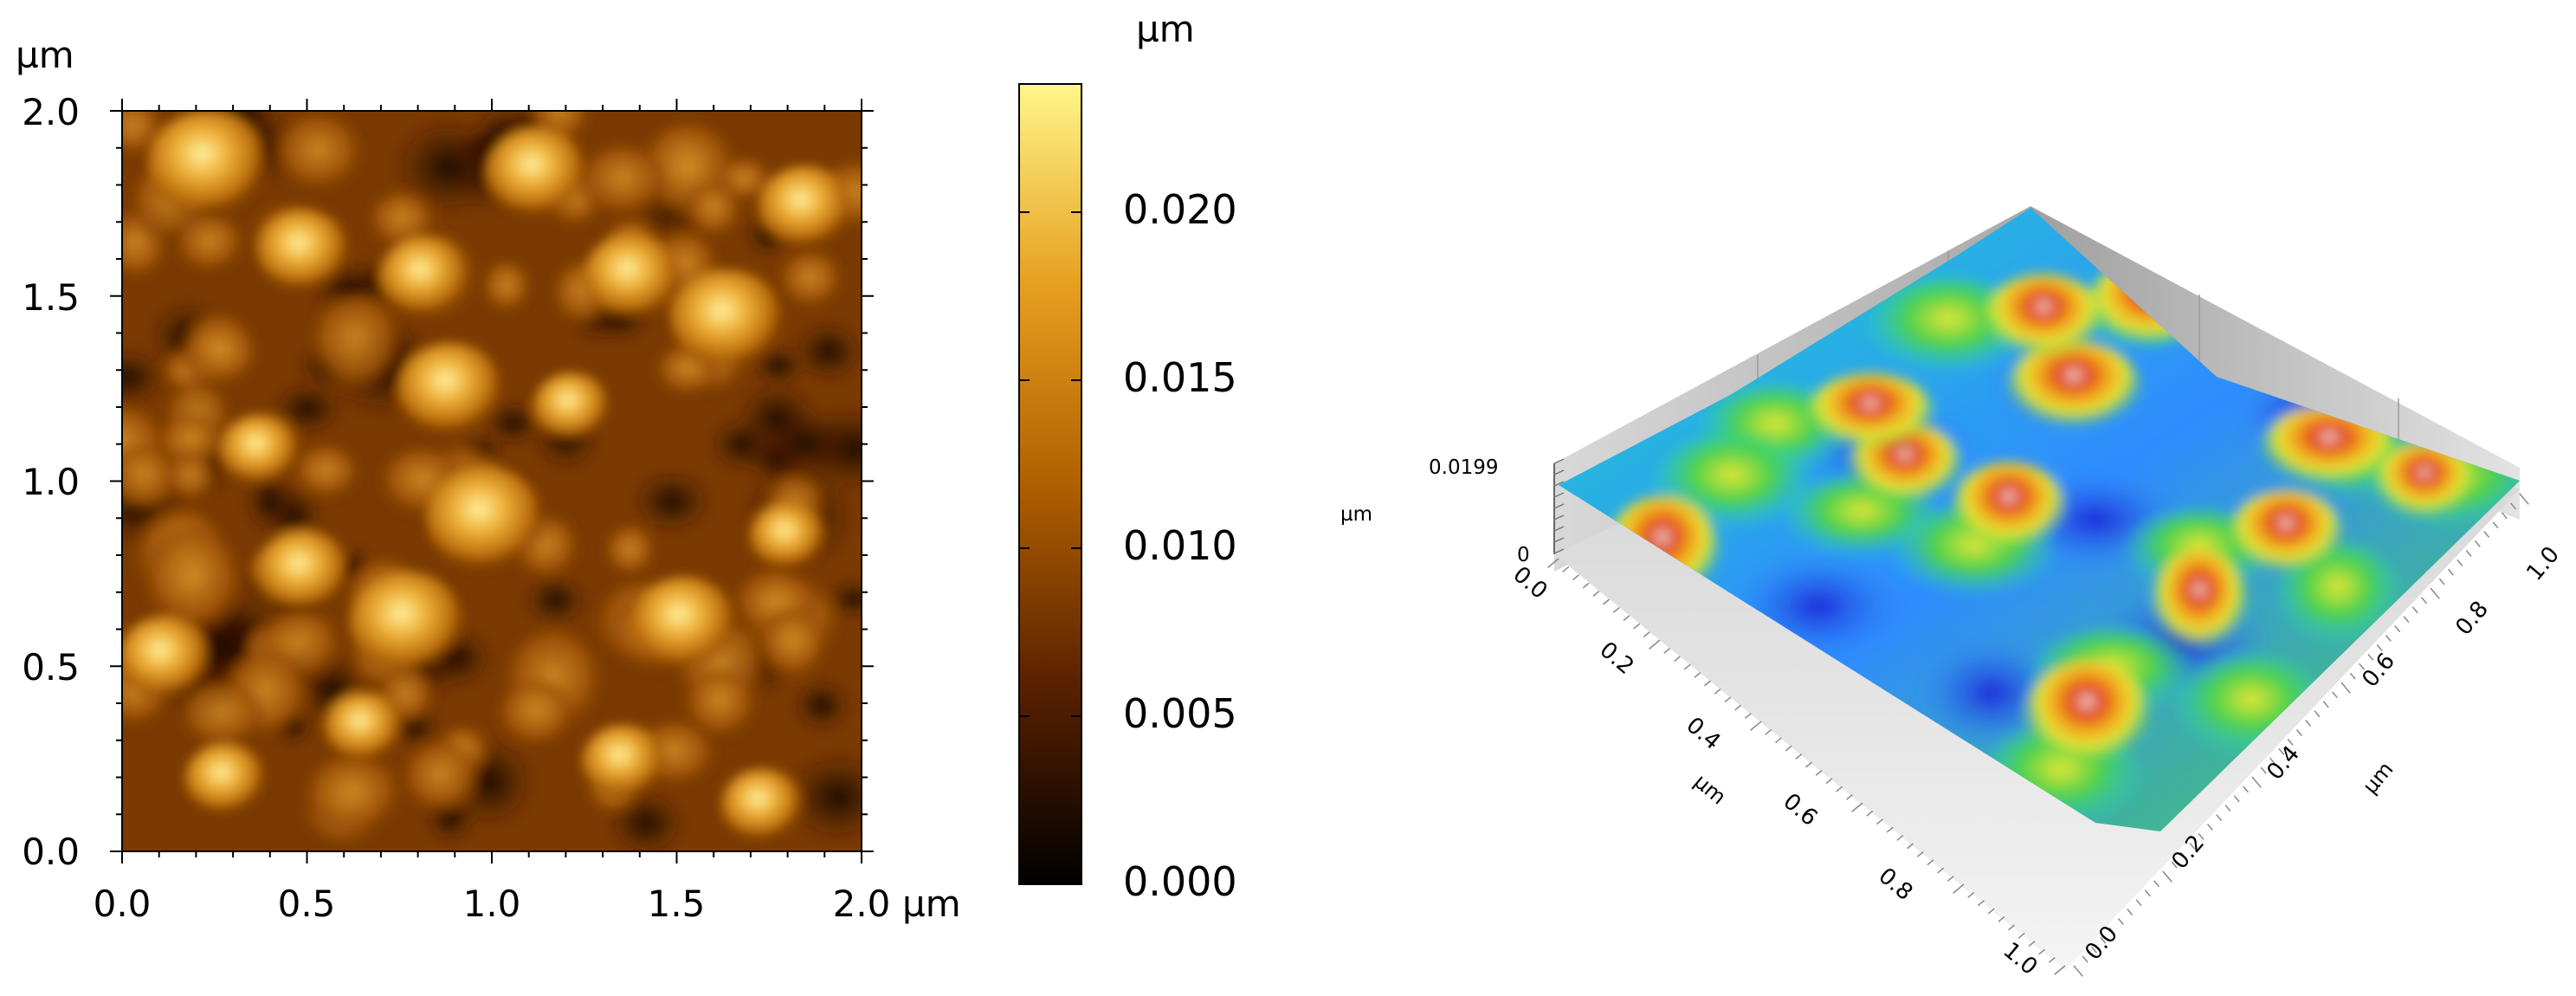  I want to click on y-tick-label: 0.5, so click(51, 667).